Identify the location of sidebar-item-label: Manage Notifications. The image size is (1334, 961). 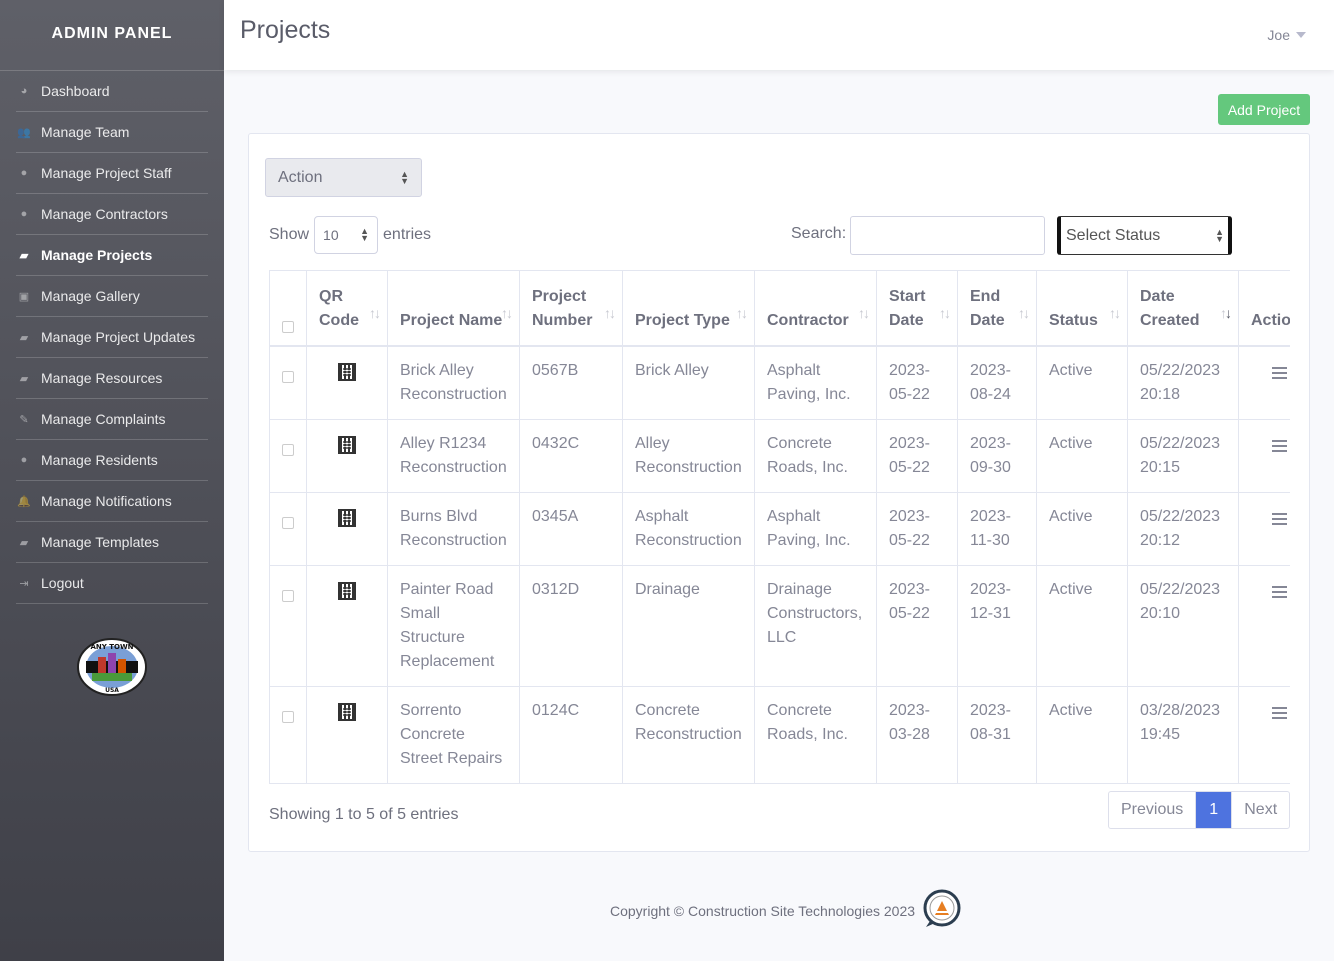
(106, 501).